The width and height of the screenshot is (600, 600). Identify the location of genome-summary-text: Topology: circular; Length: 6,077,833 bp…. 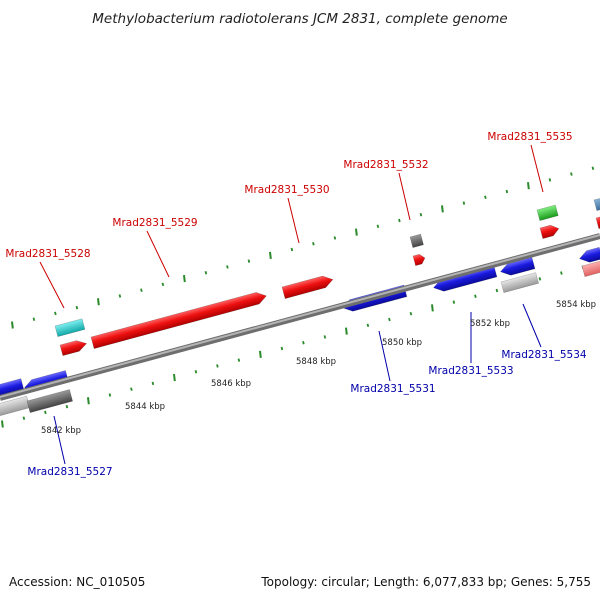
(425, 582).